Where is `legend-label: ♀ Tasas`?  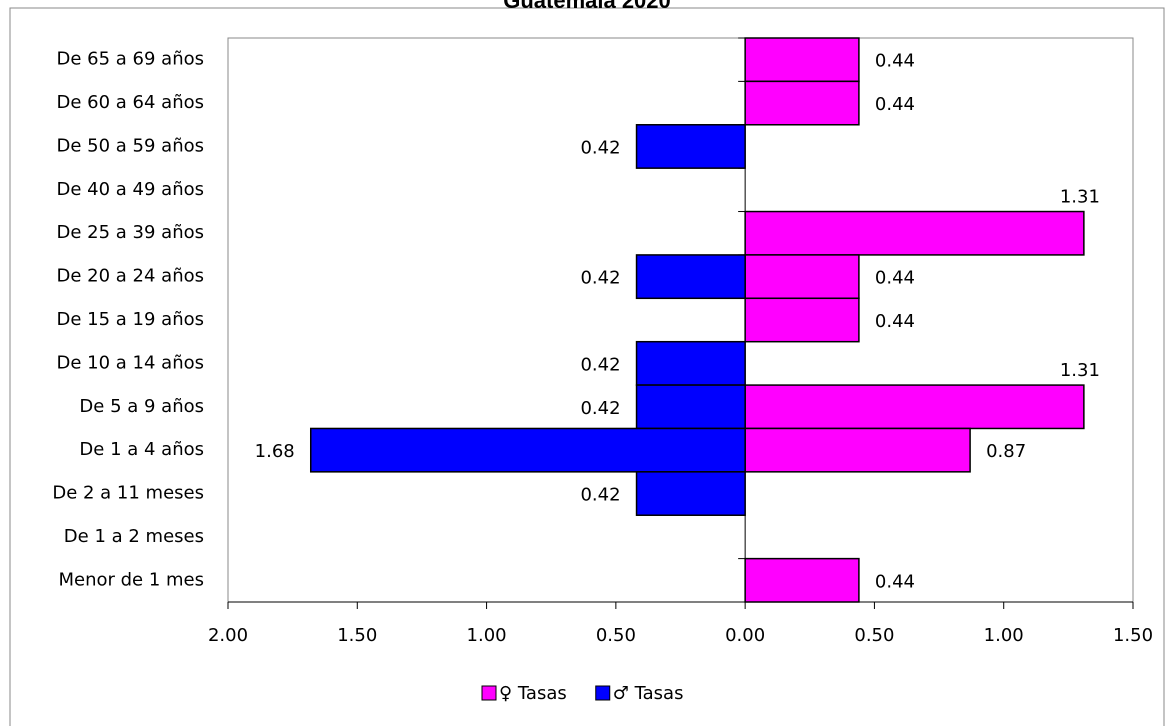
legend-label: ♀ Tasas is located at coordinates (533, 693).